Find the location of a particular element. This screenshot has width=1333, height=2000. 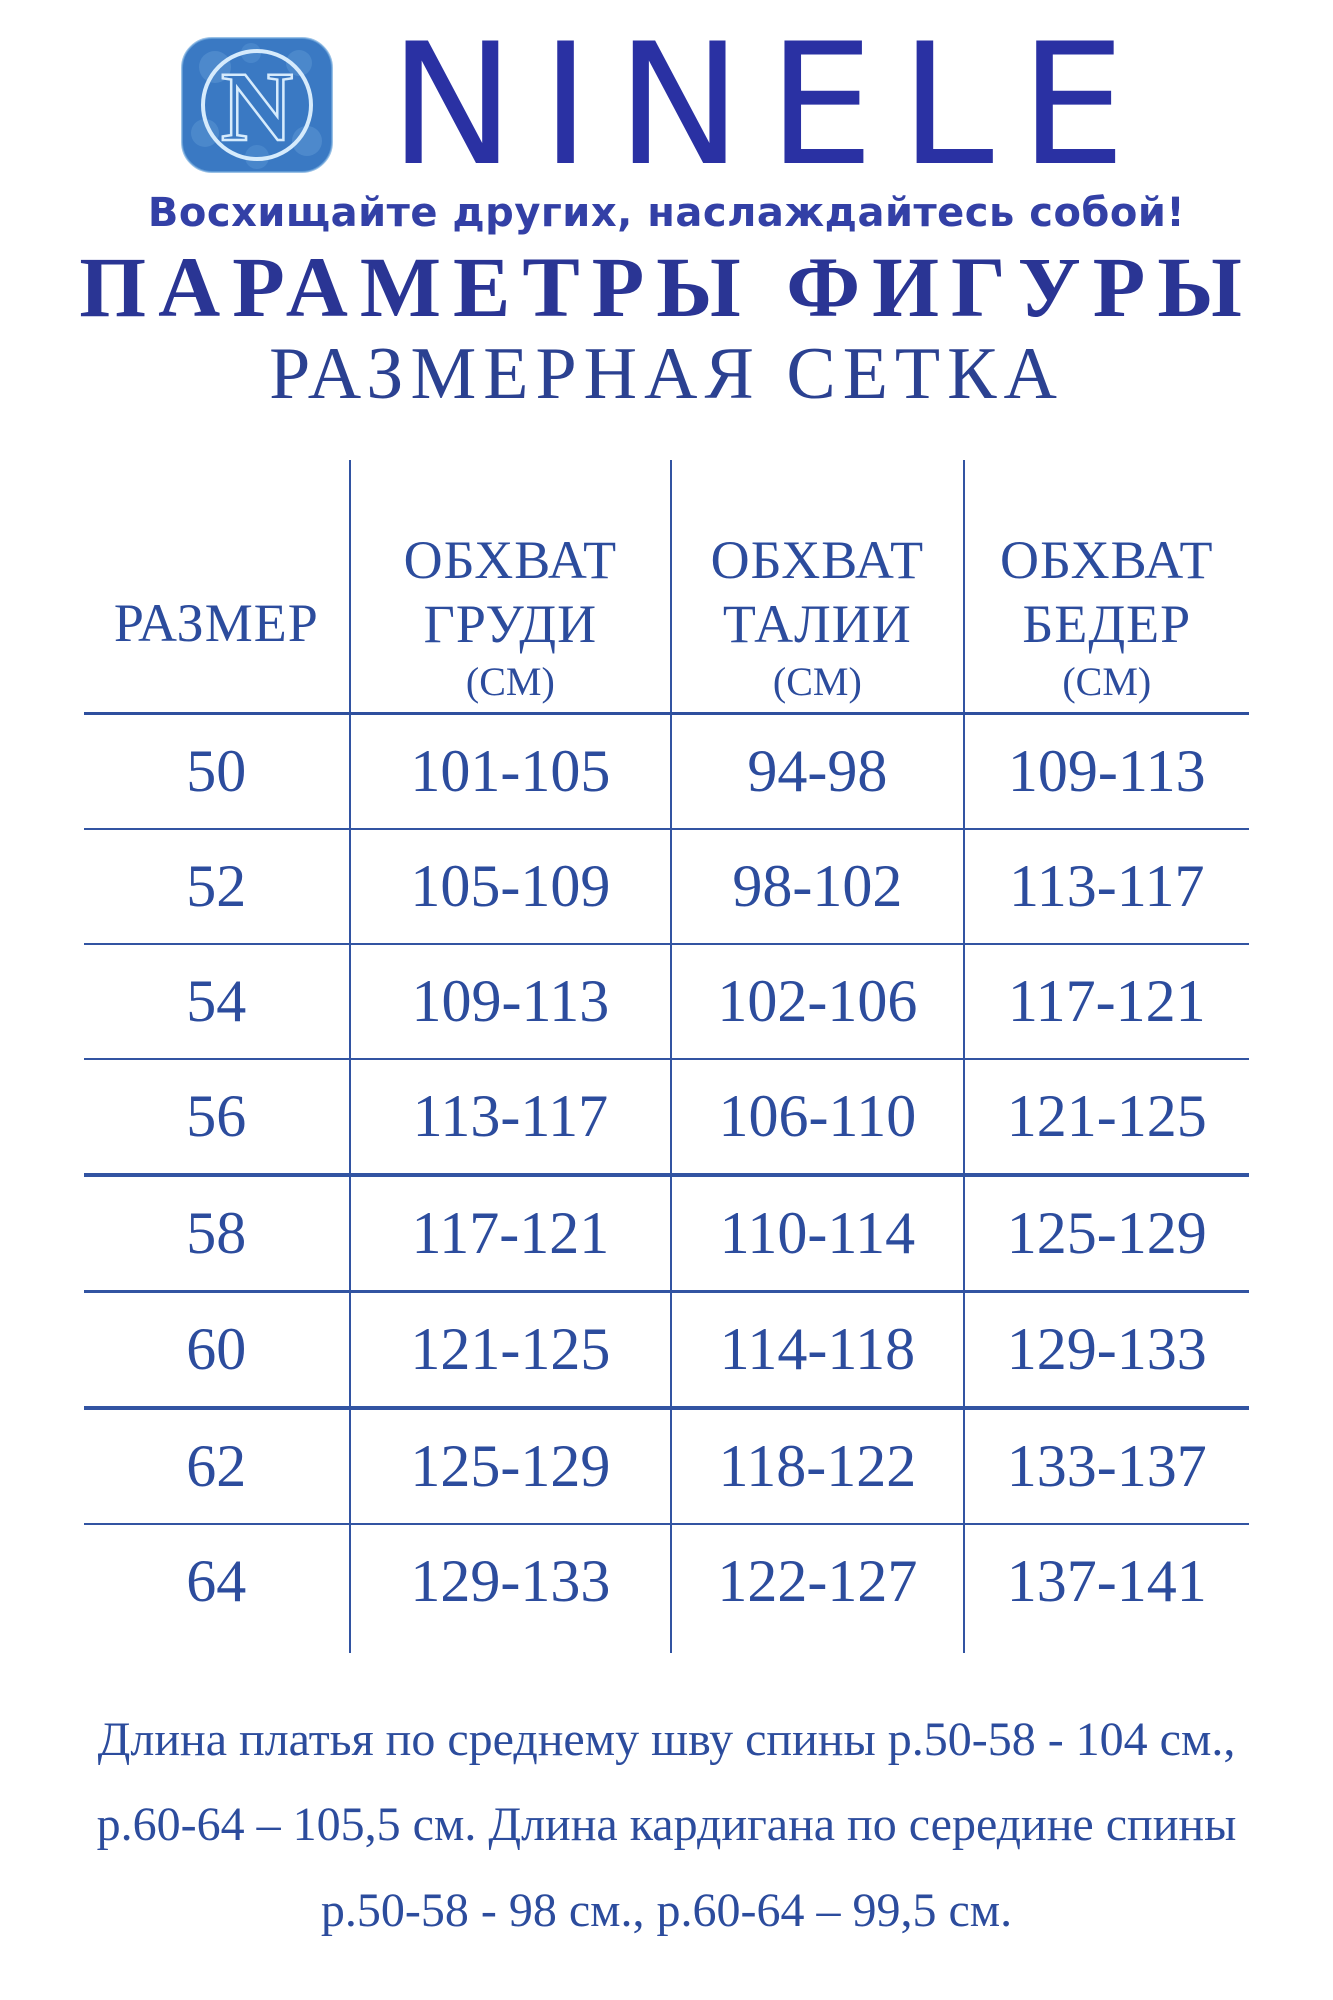

brand-name: NINELE is located at coordinates (770, 105).